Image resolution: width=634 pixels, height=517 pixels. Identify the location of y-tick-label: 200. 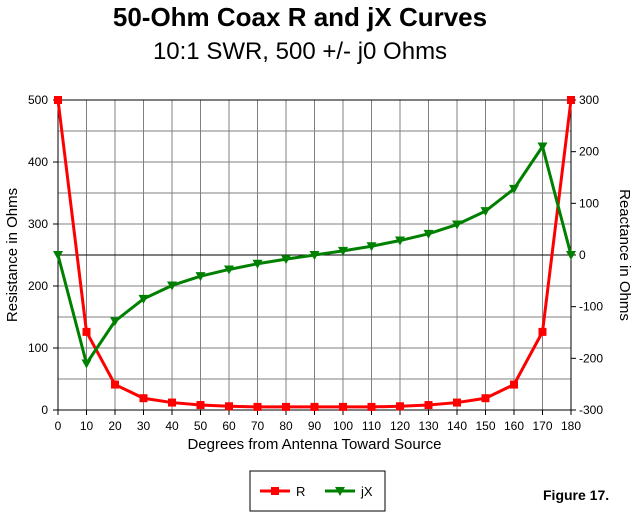
(38, 286).